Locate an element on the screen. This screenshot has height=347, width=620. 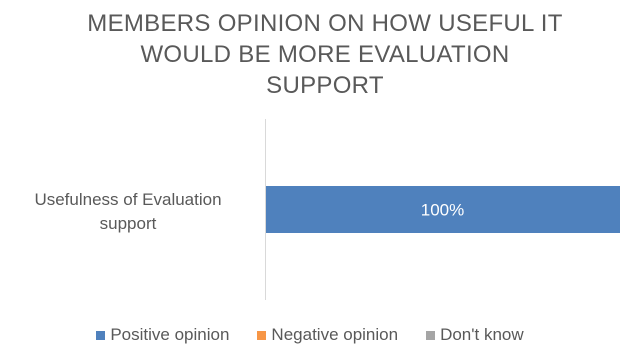
legend-swatch-negative is located at coordinates (262, 335).